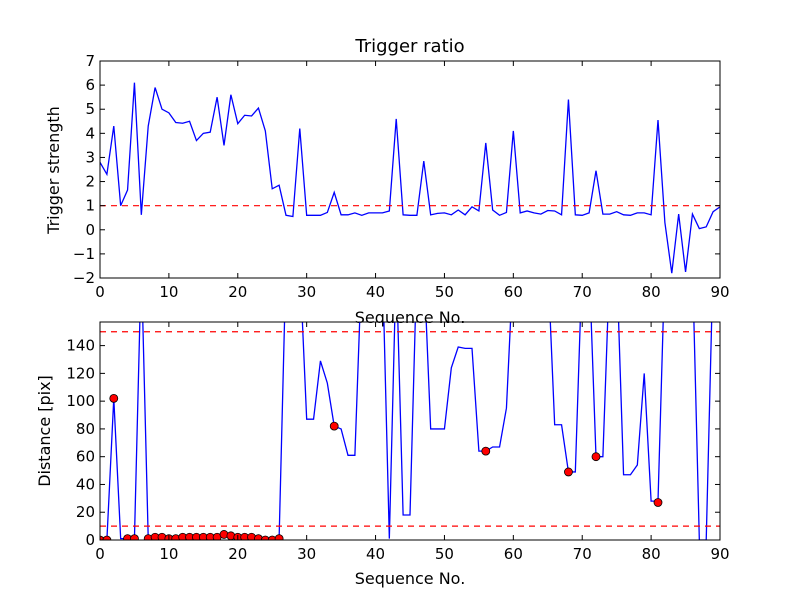 The height and width of the screenshot is (600, 800). What do you see at coordinates (90, 182) in the screenshot?
I see `y-tick-label: 2` at bounding box center [90, 182].